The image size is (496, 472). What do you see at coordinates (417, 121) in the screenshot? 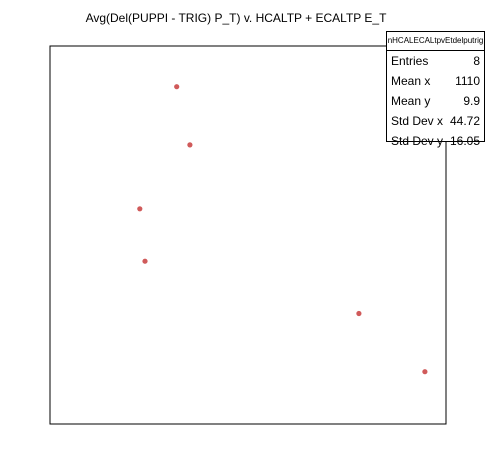
I see `stats-label: Std Dev x` at bounding box center [417, 121].